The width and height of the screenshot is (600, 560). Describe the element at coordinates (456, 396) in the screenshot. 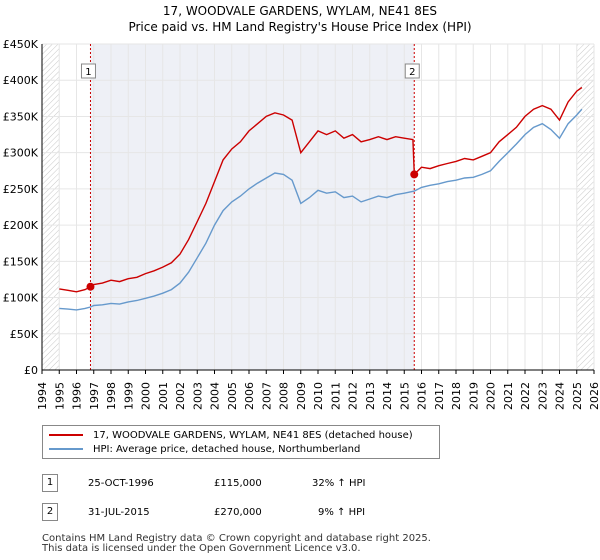

I see `x-tick-label: 2018` at that location.